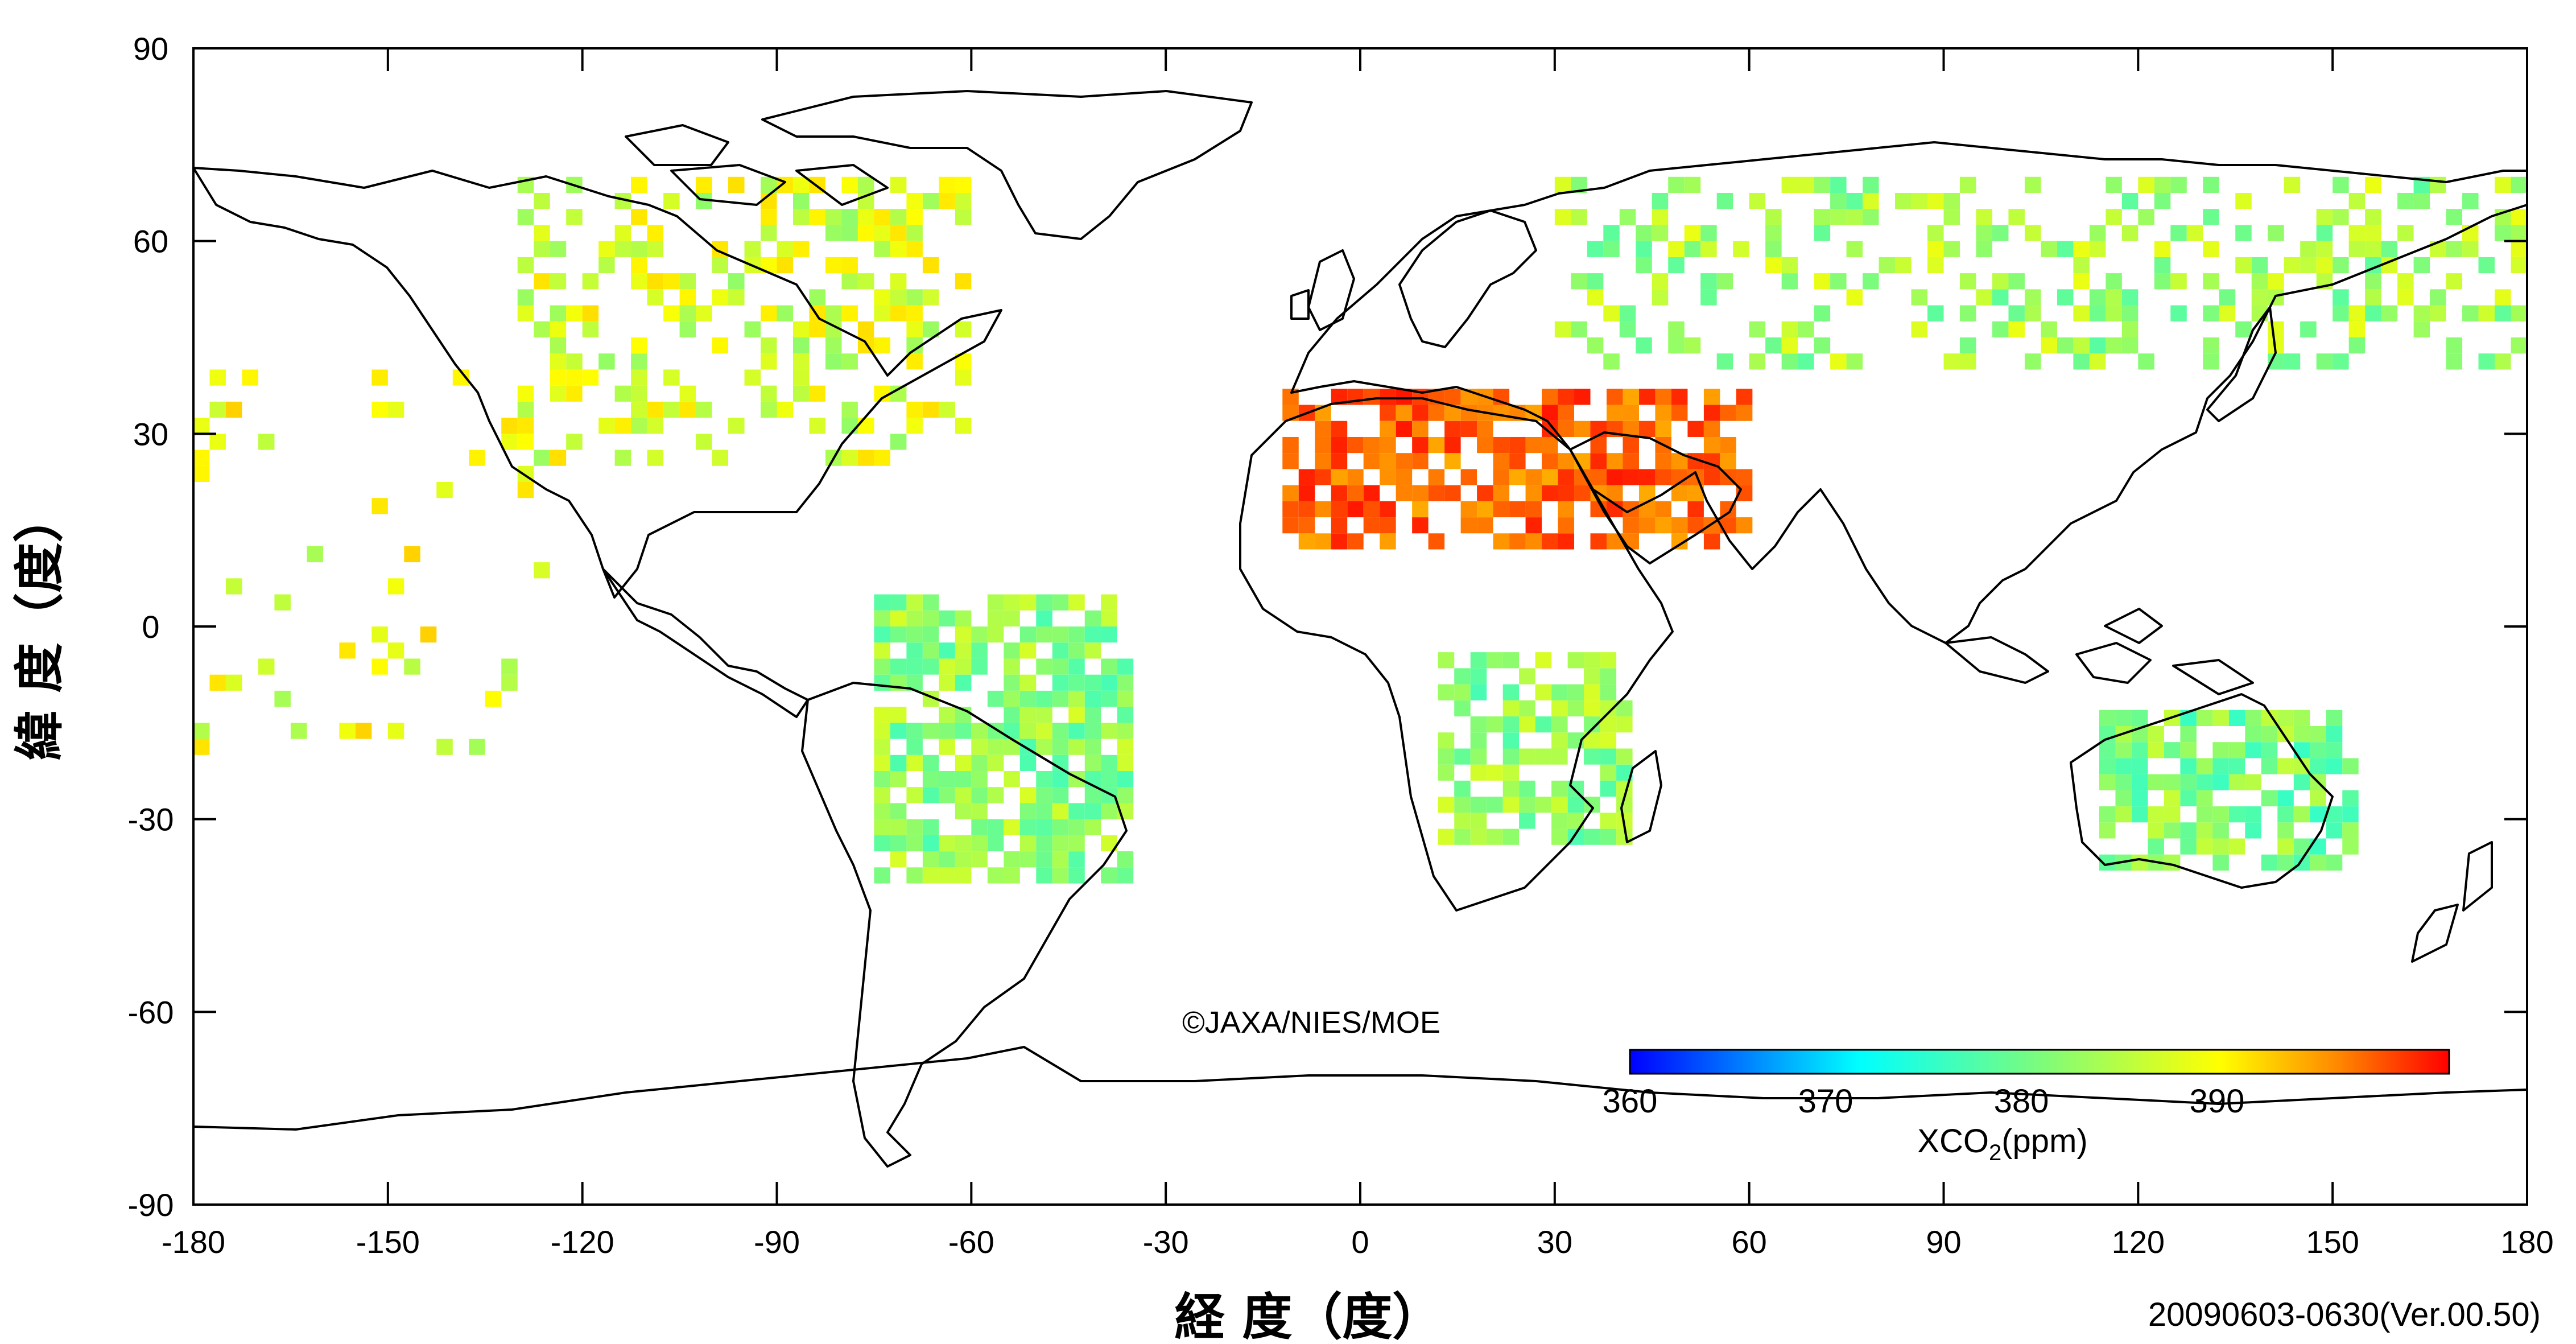  I want to click on x-tick-label: -30, so click(1166, 1242).